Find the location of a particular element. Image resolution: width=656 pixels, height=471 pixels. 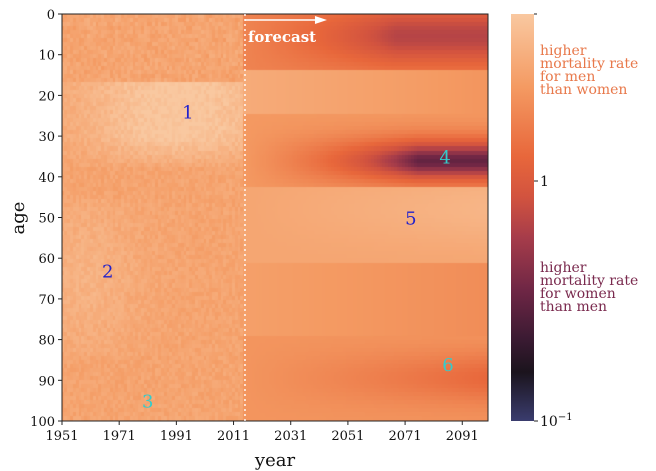

y-axis: 0 10 20 30 40 50 60 70 80 90 100 is located at coordinates (46, 219).